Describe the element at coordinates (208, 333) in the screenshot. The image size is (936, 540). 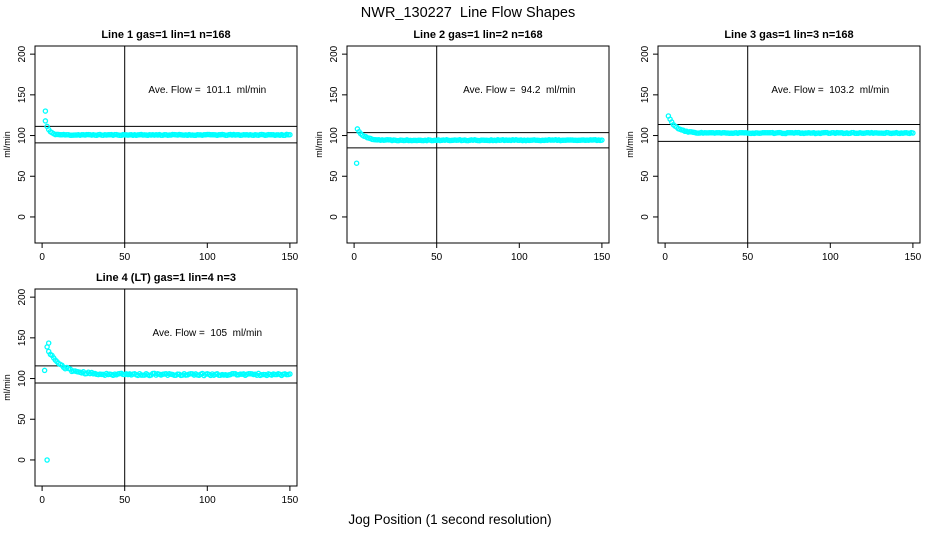
I see `ave-flow-annotation: Ave. Flow = 105 ml/min` at that location.